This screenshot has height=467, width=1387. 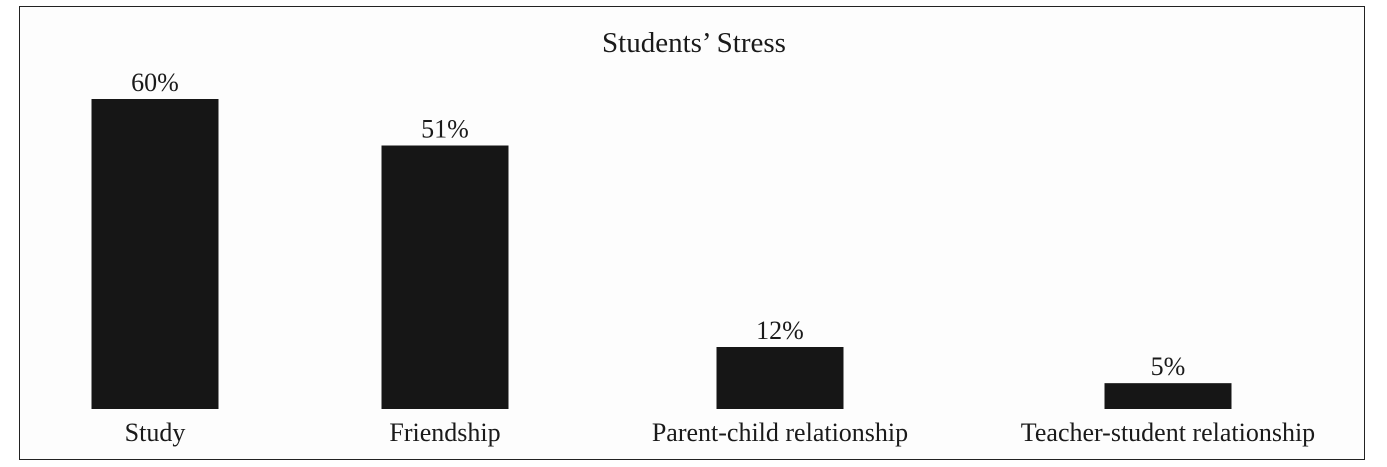 I want to click on bar-friendship, so click(x=445, y=277).